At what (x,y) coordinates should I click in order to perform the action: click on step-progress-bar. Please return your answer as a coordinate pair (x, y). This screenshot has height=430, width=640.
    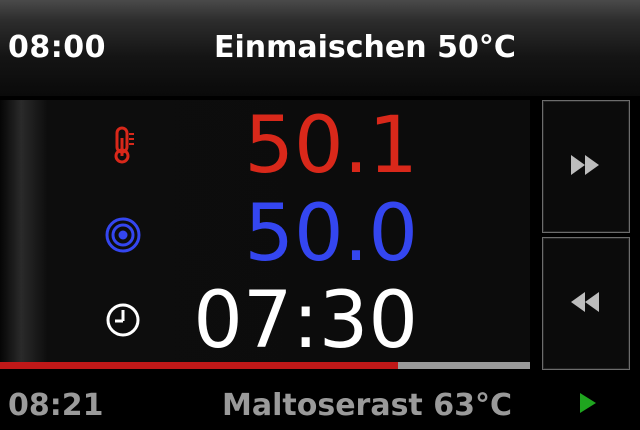
    Looking at the image, I should click on (265, 365).